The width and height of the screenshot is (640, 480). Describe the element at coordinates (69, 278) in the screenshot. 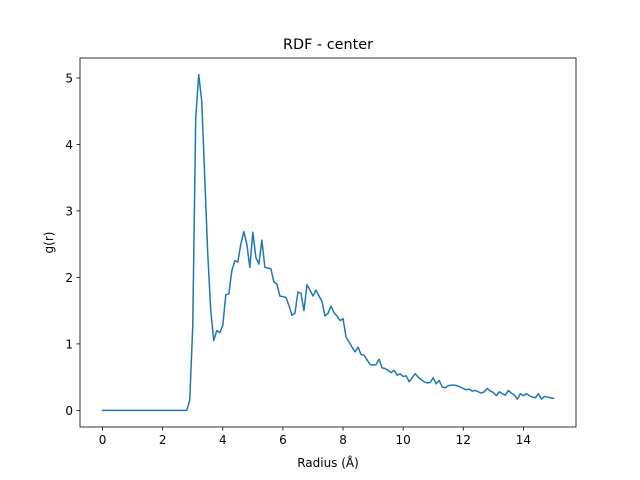

I see `y-tick-label: 2` at that location.